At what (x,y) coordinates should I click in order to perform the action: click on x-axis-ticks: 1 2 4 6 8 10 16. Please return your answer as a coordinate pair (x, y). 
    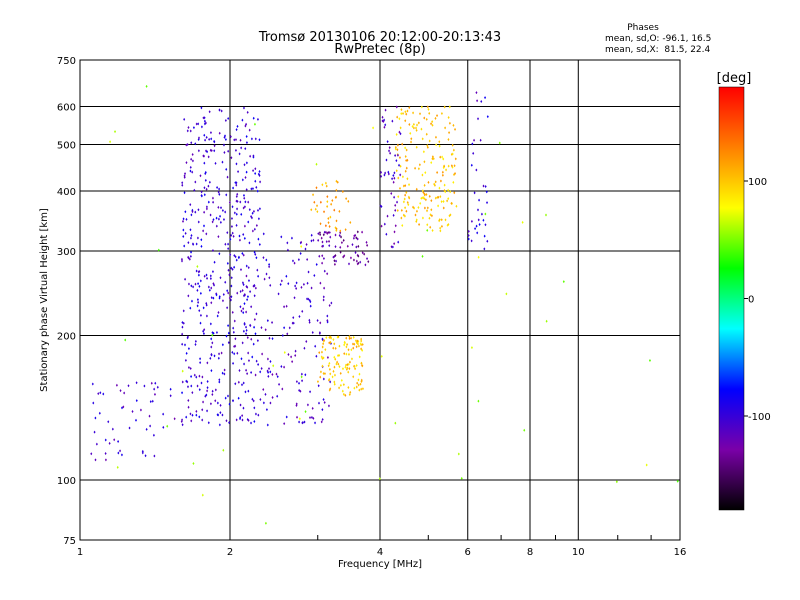
    Looking at the image, I should click on (382, 552).